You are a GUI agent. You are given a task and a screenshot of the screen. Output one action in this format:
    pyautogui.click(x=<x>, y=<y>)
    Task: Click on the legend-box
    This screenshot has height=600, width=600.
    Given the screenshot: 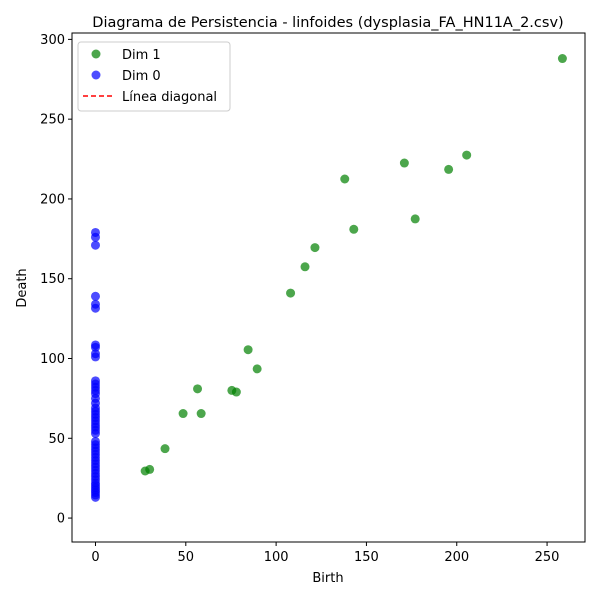 What is the action you would take?
    pyautogui.click(x=154, y=76)
    